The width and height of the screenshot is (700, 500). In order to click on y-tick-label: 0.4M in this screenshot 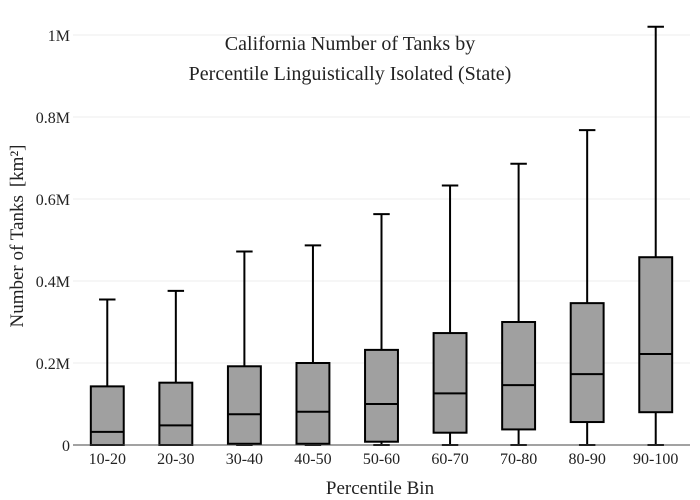, I will do `click(53, 282)`.